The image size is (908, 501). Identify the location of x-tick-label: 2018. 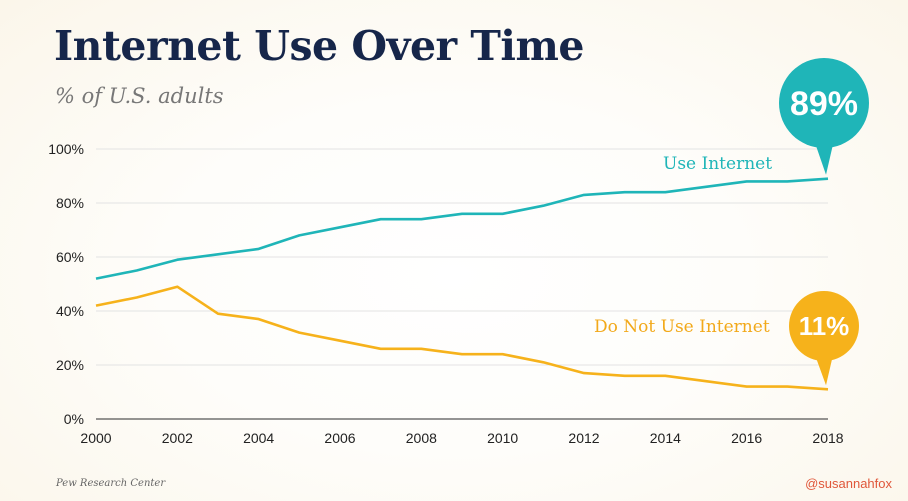
(827, 438).